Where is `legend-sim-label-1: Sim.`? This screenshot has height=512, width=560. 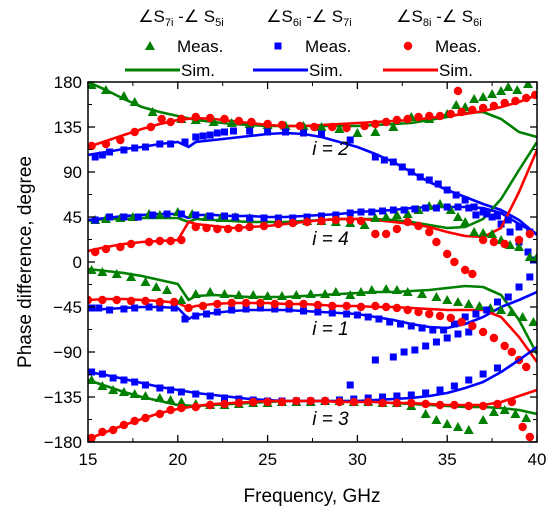 legend-sim-label-1: Sim. is located at coordinates (326, 70).